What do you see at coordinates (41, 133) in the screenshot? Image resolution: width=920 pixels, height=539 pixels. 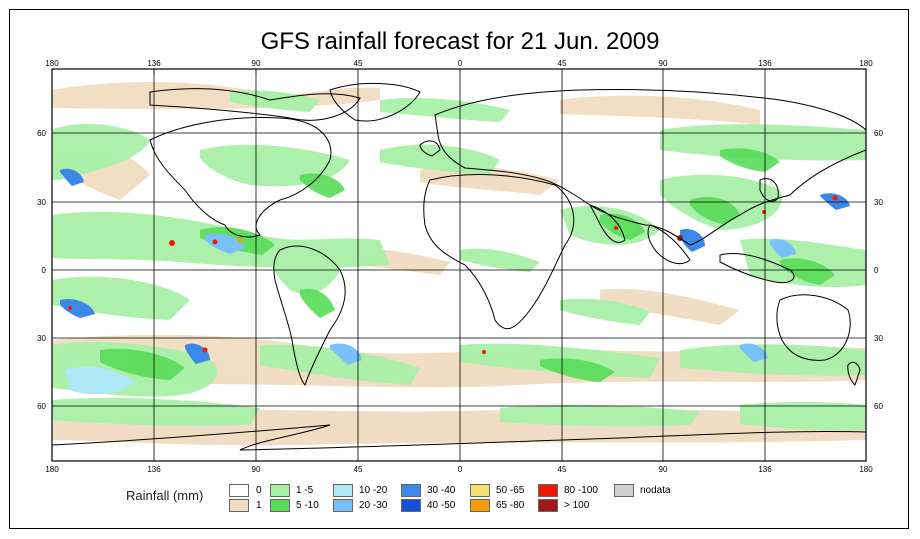 I see `lat-tick-left-1: 60` at bounding box center [41, 133].